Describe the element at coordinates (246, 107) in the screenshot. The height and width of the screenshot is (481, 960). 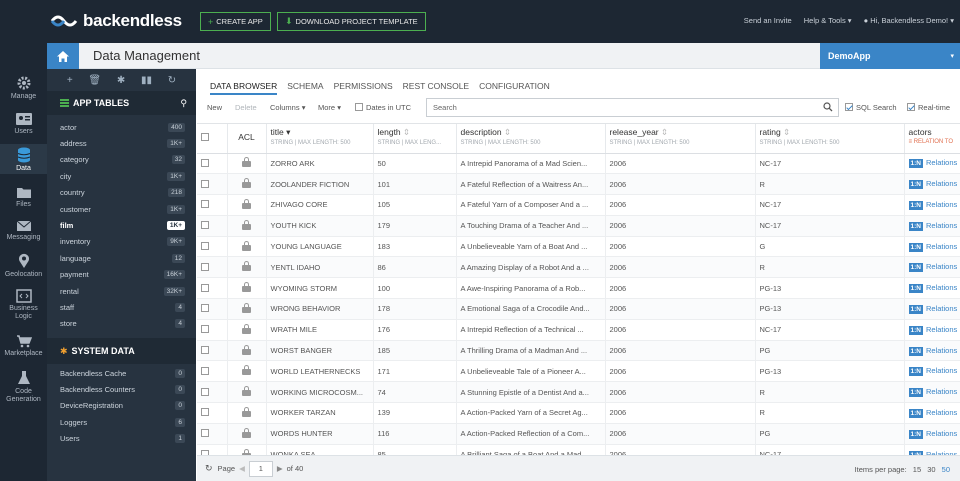
I see `delete-button: Delete` at that location.